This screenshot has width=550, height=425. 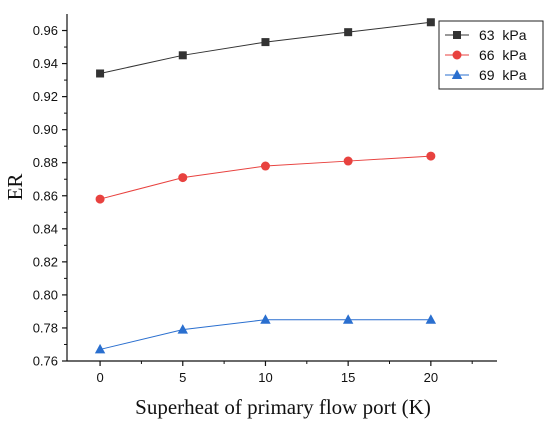 What do you see at coordinates (45, 361) in the screenshot?
I see `y-tick-label: 0.76` at bounding box center [45, 361].